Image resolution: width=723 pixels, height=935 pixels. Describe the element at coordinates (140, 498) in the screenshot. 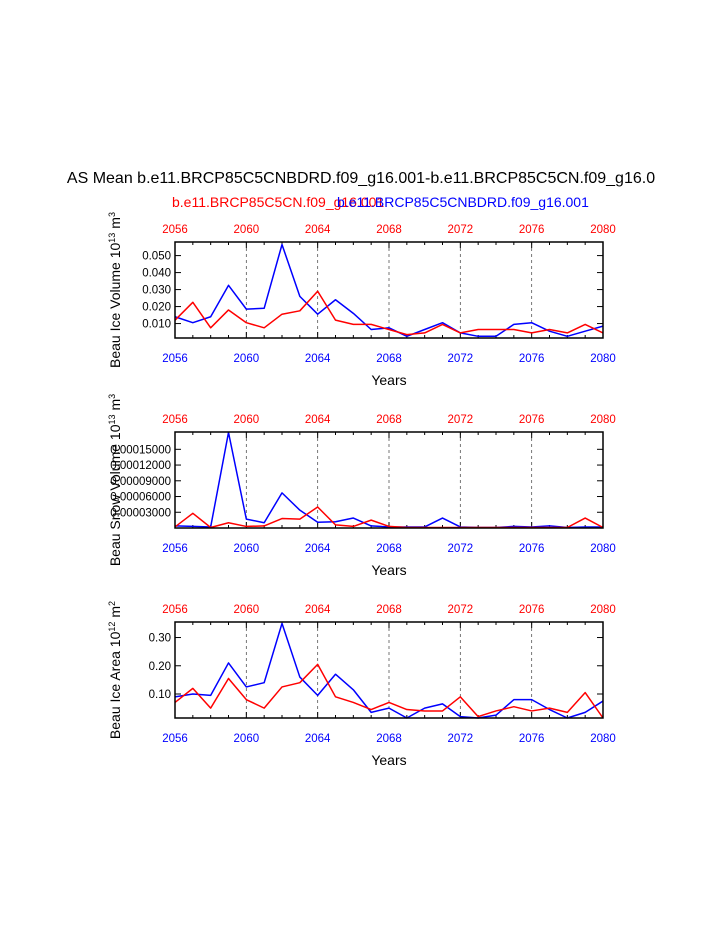

I see `y-tick-label: 0.00006000` at that location.